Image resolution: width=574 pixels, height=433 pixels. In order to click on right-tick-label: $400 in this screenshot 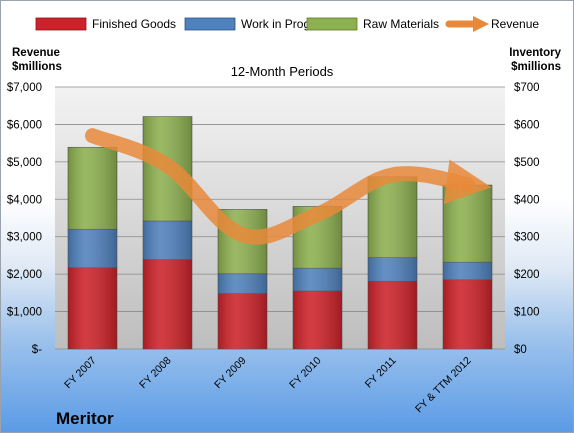, I will do `click(527, 200)`.